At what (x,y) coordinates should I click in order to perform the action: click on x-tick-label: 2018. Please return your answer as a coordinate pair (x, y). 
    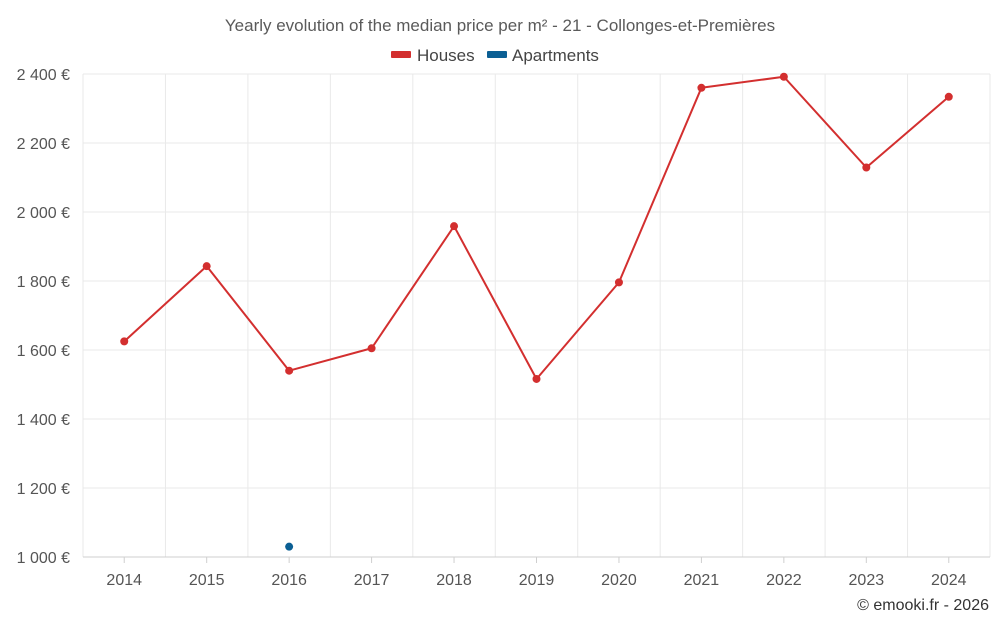
    Looking at the image, I should click on (454, 580).